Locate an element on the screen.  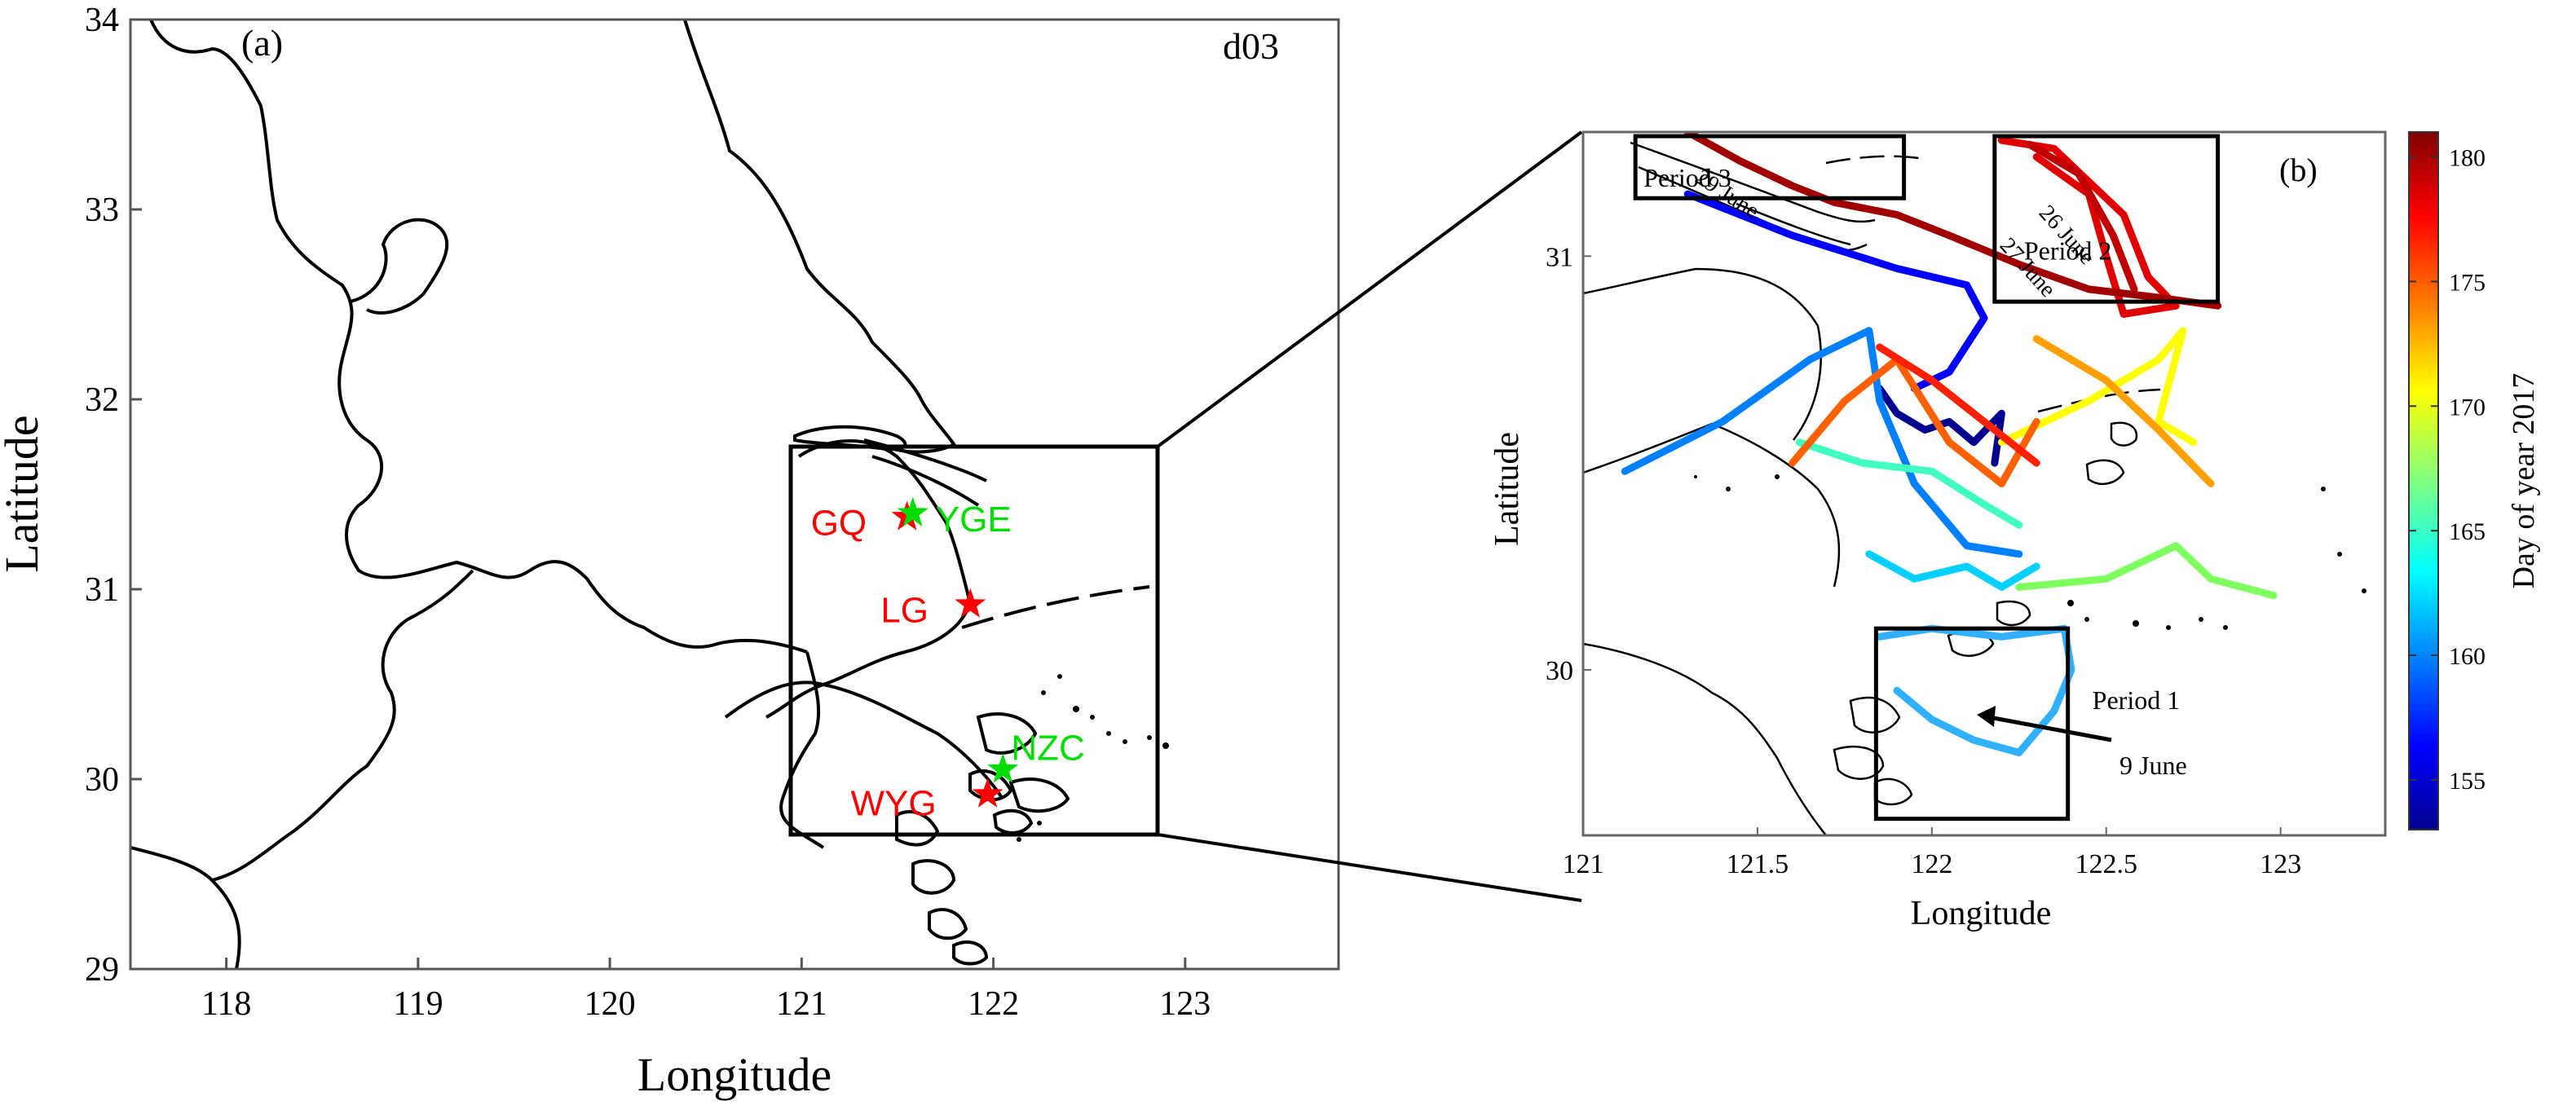
period-boxes: Period 3 Period 2 Period 1 is located at coordinates (1927, 477).